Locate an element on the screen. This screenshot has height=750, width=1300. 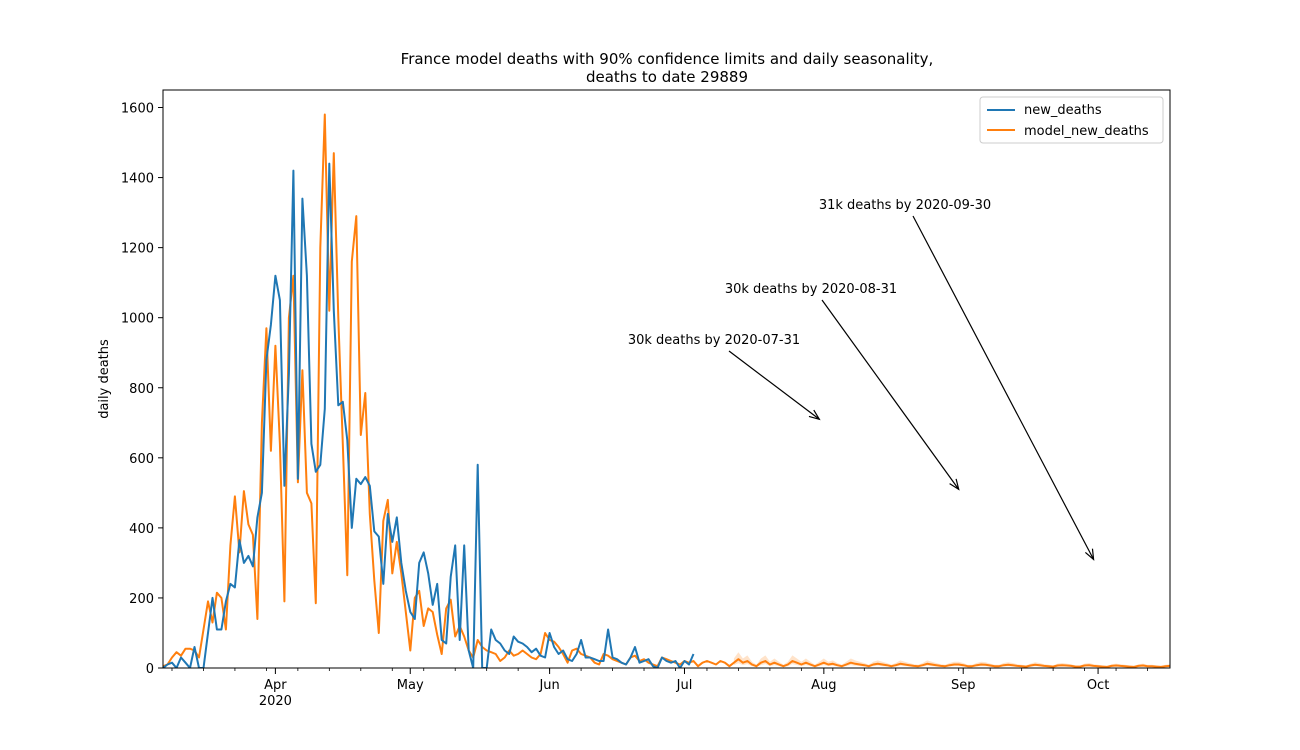
annotation-text: 30k deaths by 2020-08-31 is located at coordinates (811, 289).